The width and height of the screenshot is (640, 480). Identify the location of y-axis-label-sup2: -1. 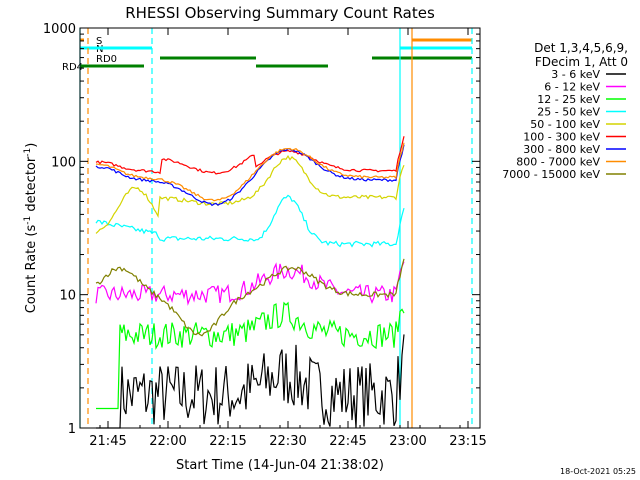
(28, 152).